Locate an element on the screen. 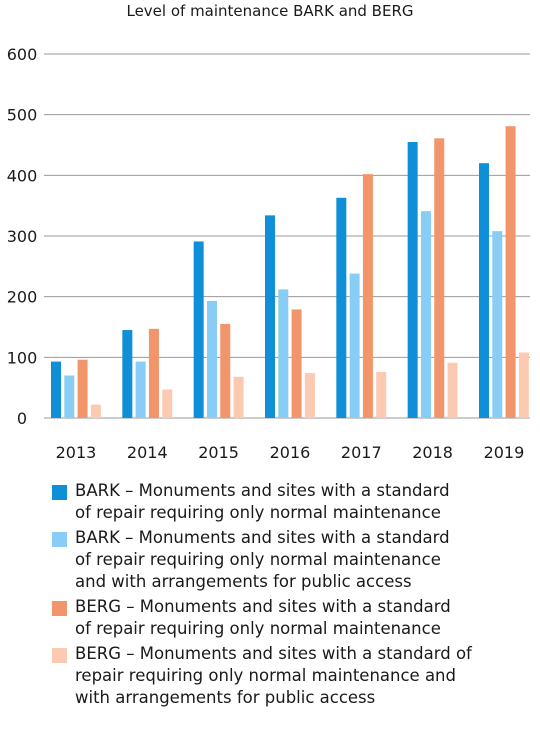  x-tick-label: 2016 is located at coordinates (290, 452).